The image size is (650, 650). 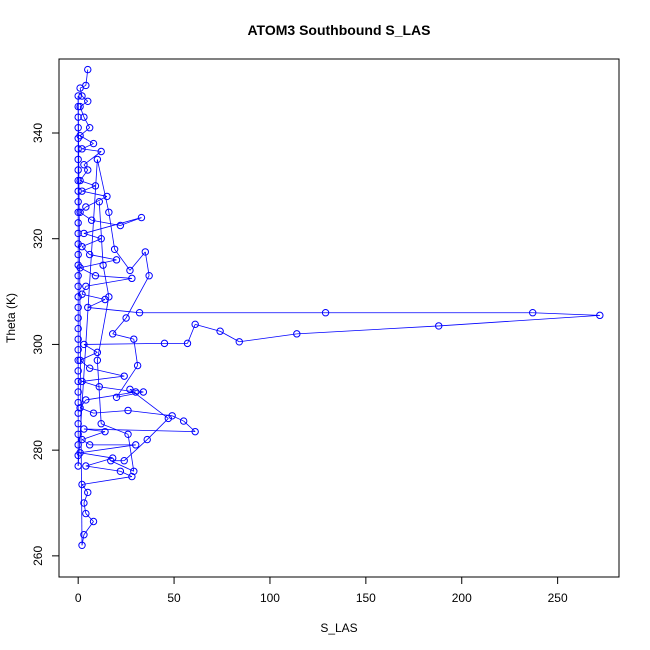 What do you see at coordinates (366, 598) in the screenshot?
I see `x-tick-label: 150` at bounding box center [366, 598].